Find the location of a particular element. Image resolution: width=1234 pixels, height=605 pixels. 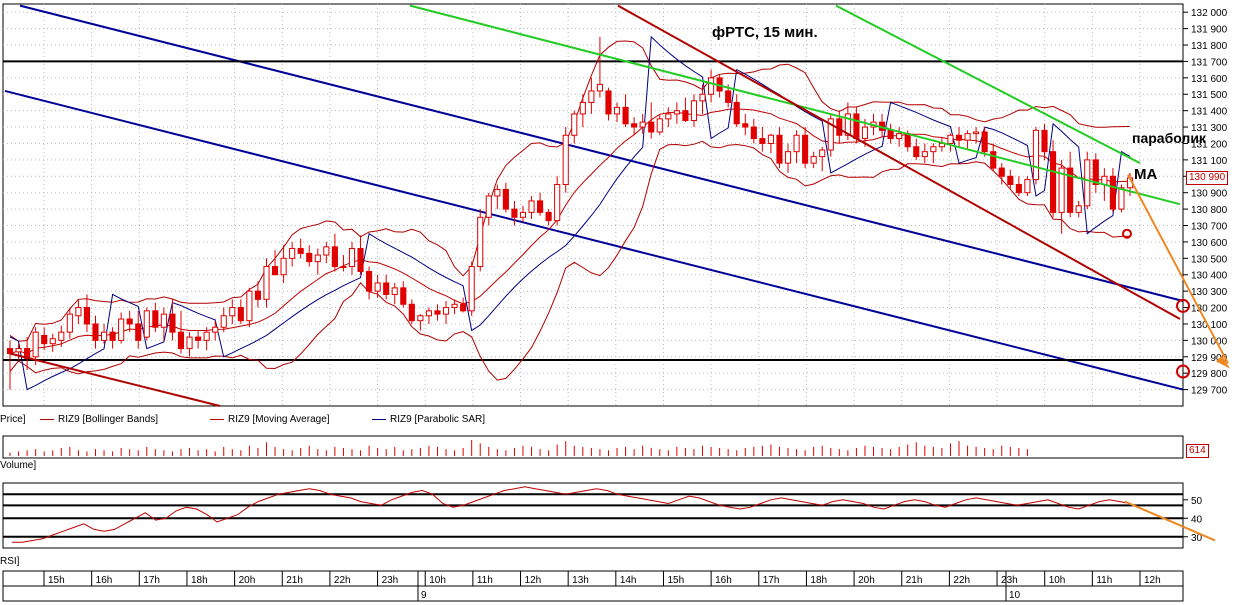

legend-moving-average-label: RIZ9 [Moving Average] is located at coordinates (279, 419).